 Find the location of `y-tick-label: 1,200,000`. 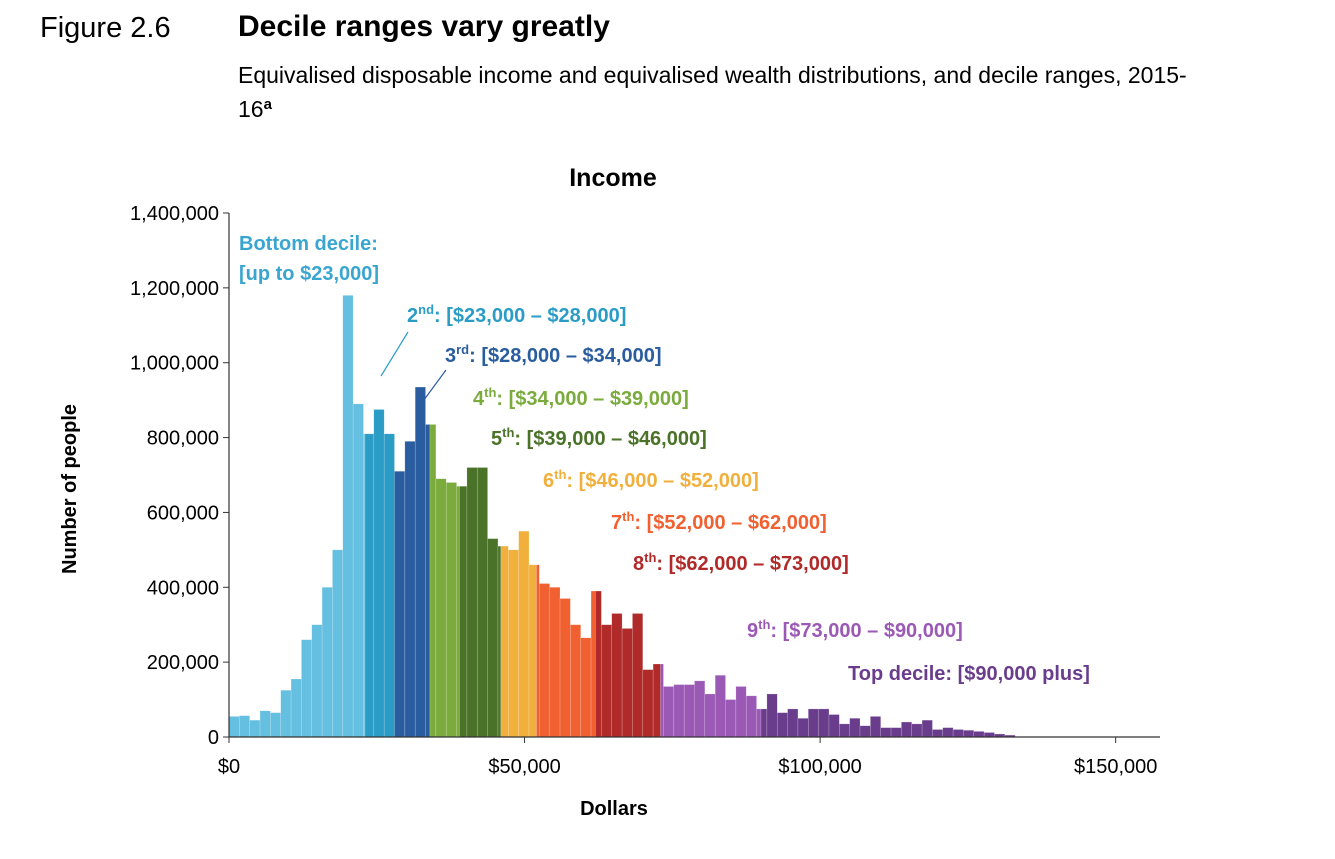

y-tick-label: 1,200,000 is located at coordinates (174, 289).